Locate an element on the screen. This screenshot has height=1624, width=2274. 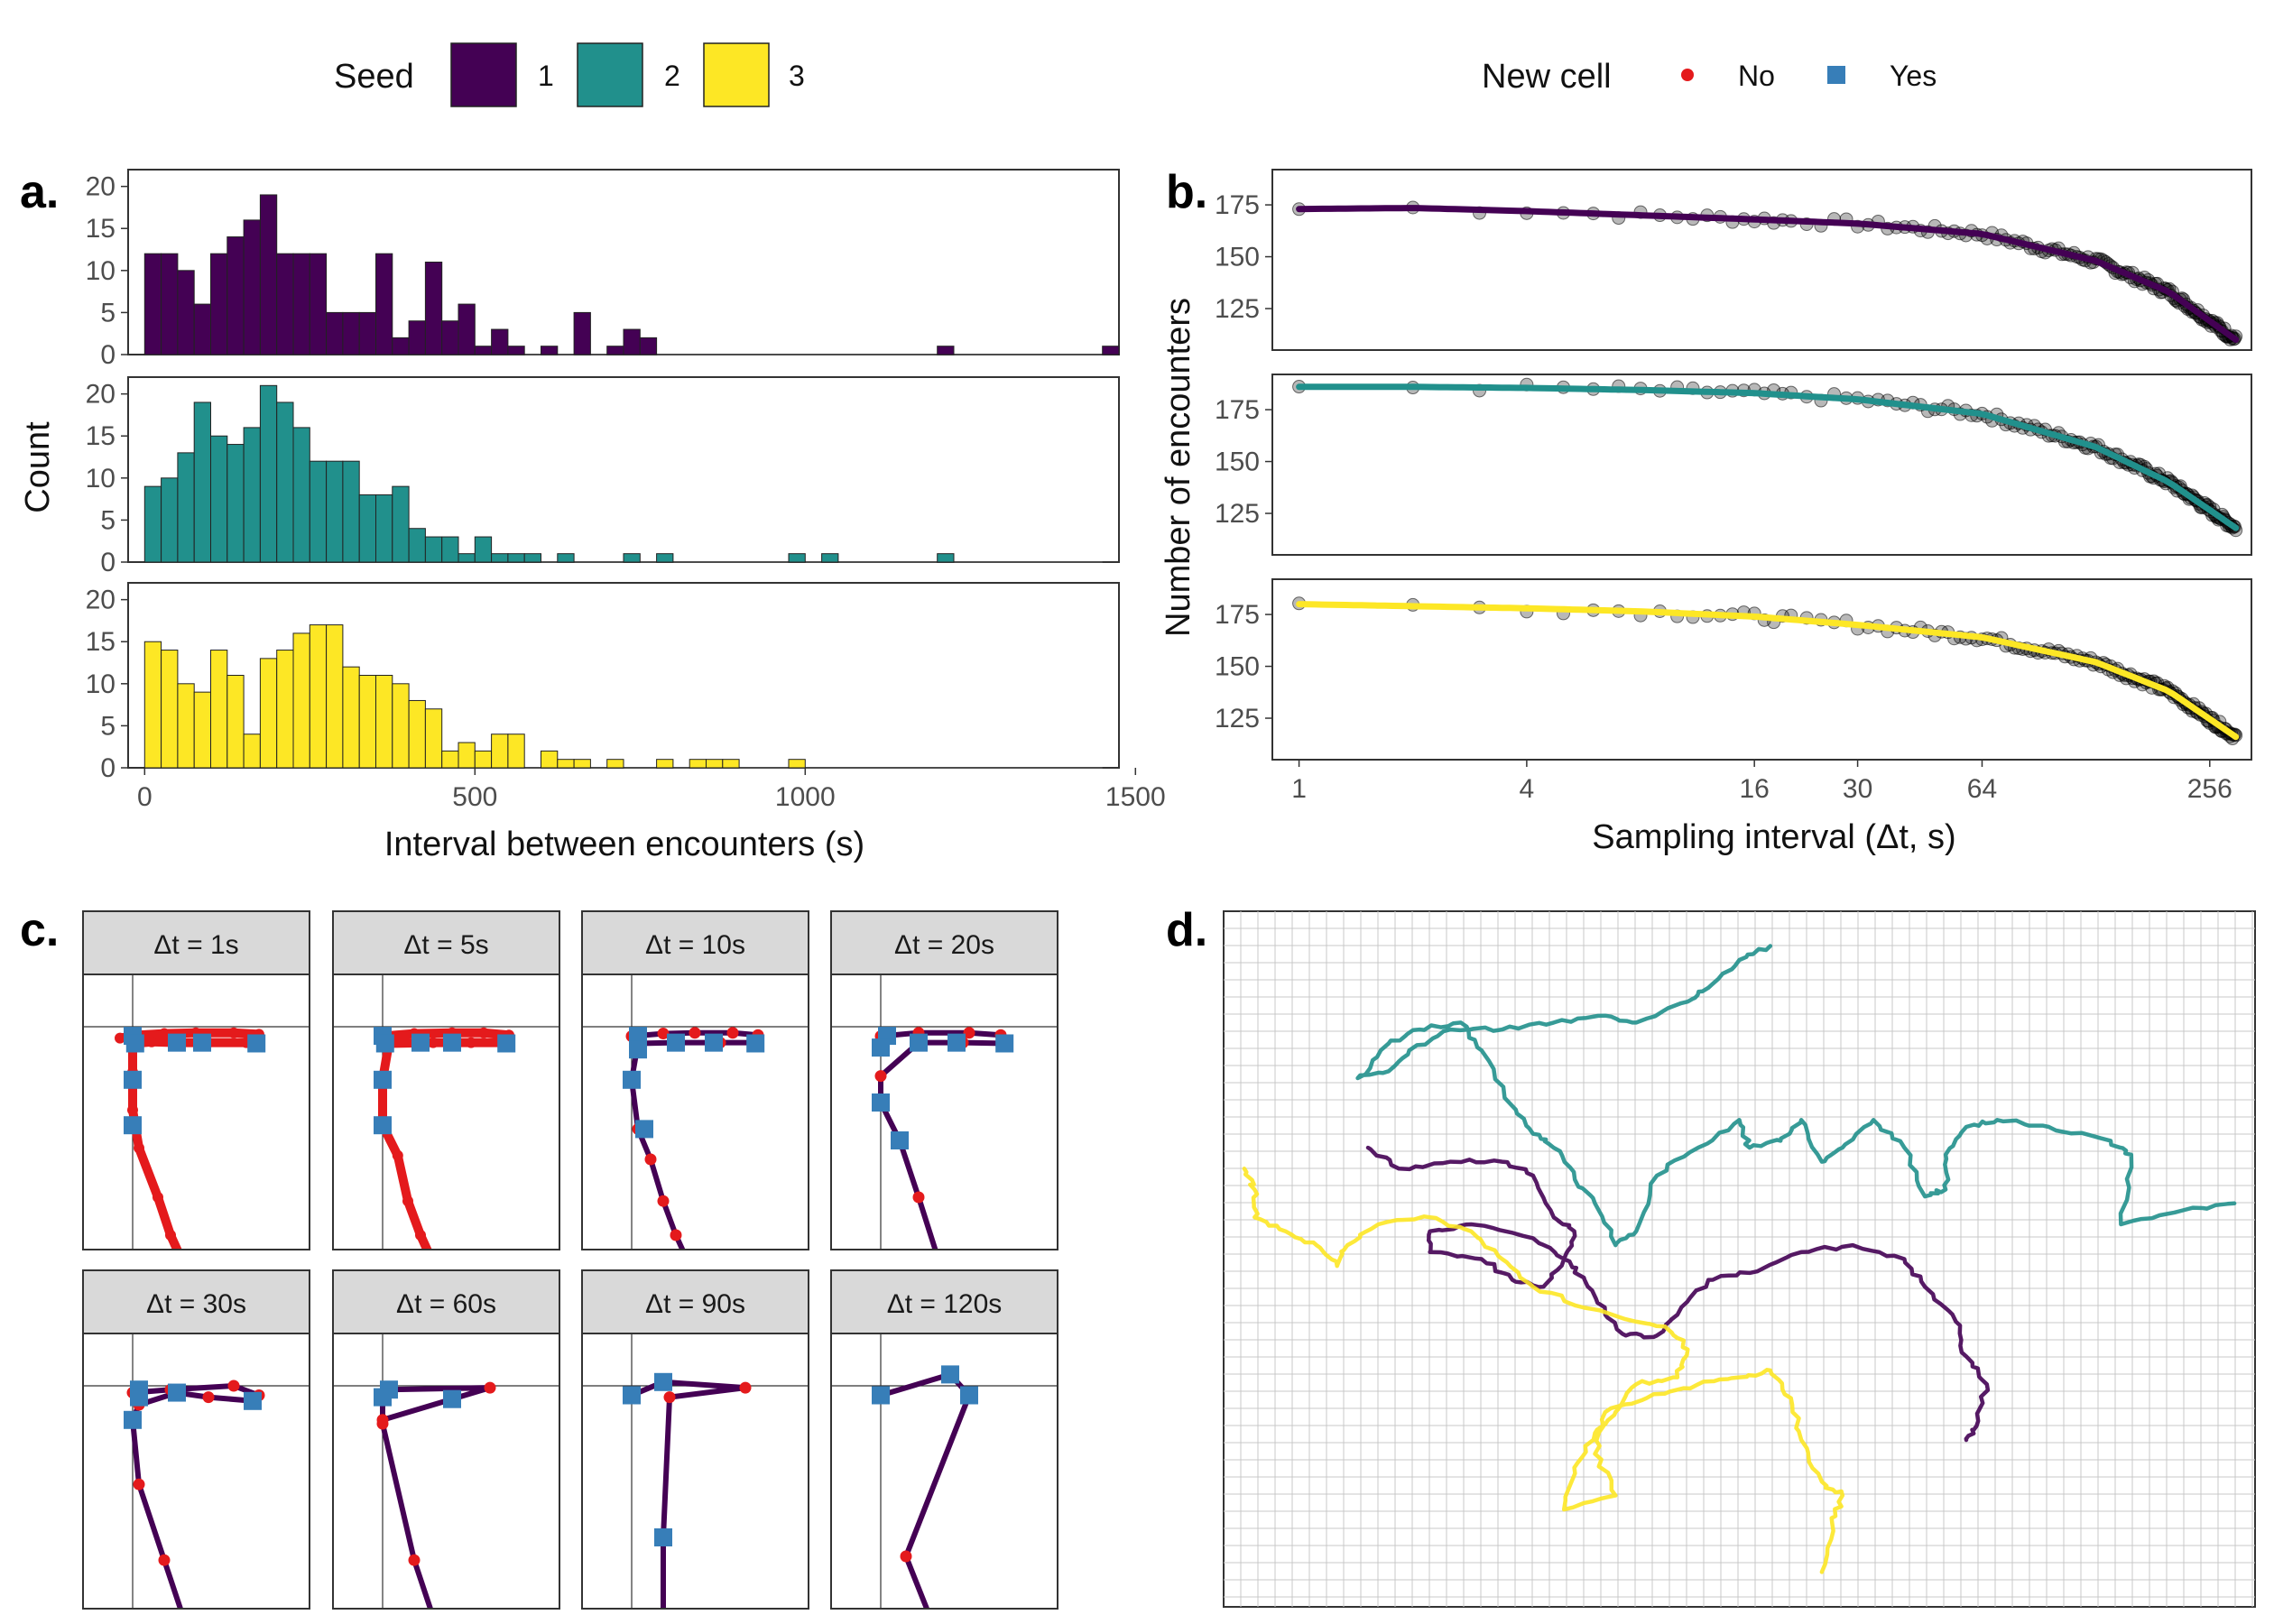
panel-c-facet: Δt = 90s is located at coordinates (695, 1440).